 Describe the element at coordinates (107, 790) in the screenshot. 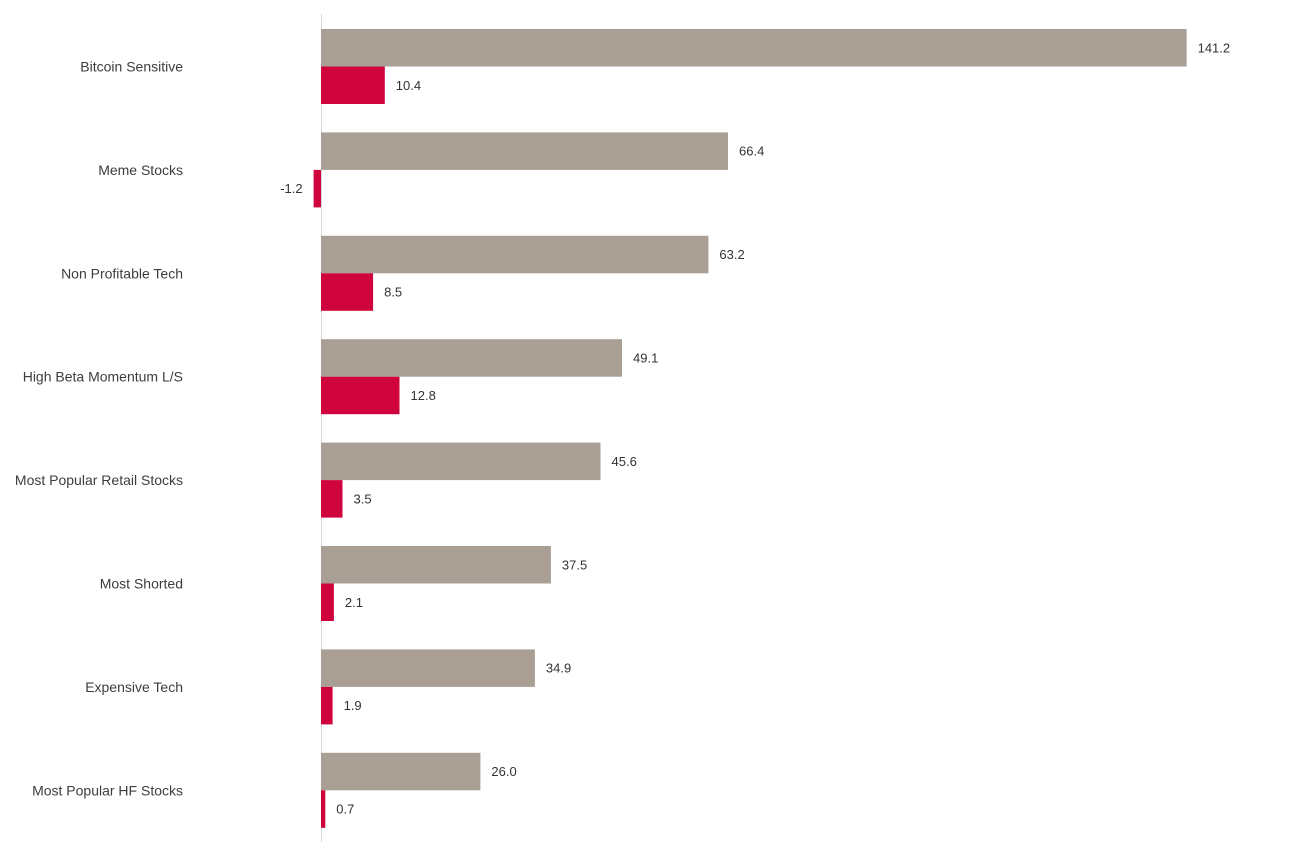

I see `category-label: Most Popular HF Stocks` at that location.